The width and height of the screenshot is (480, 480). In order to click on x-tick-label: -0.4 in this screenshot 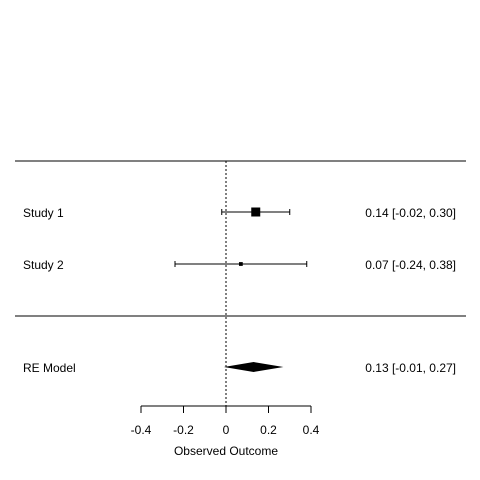, I will do `click(141, 430)`.